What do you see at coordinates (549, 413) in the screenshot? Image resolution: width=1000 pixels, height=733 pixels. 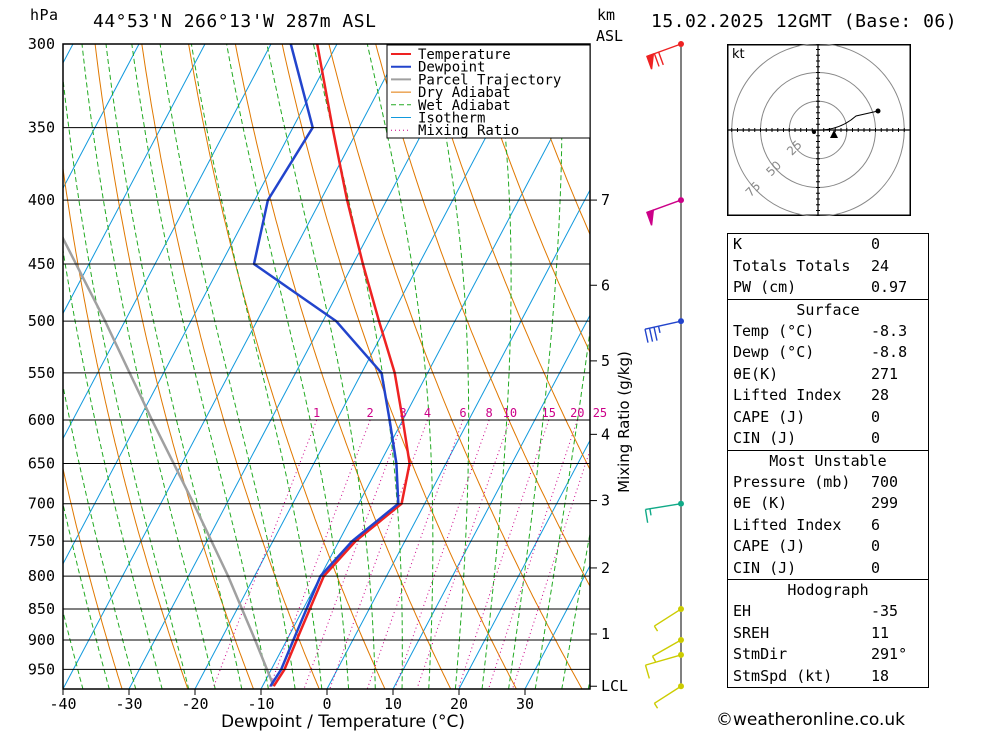 I see `mixing-ratio-label: 15` at bounding box center [549, 413].